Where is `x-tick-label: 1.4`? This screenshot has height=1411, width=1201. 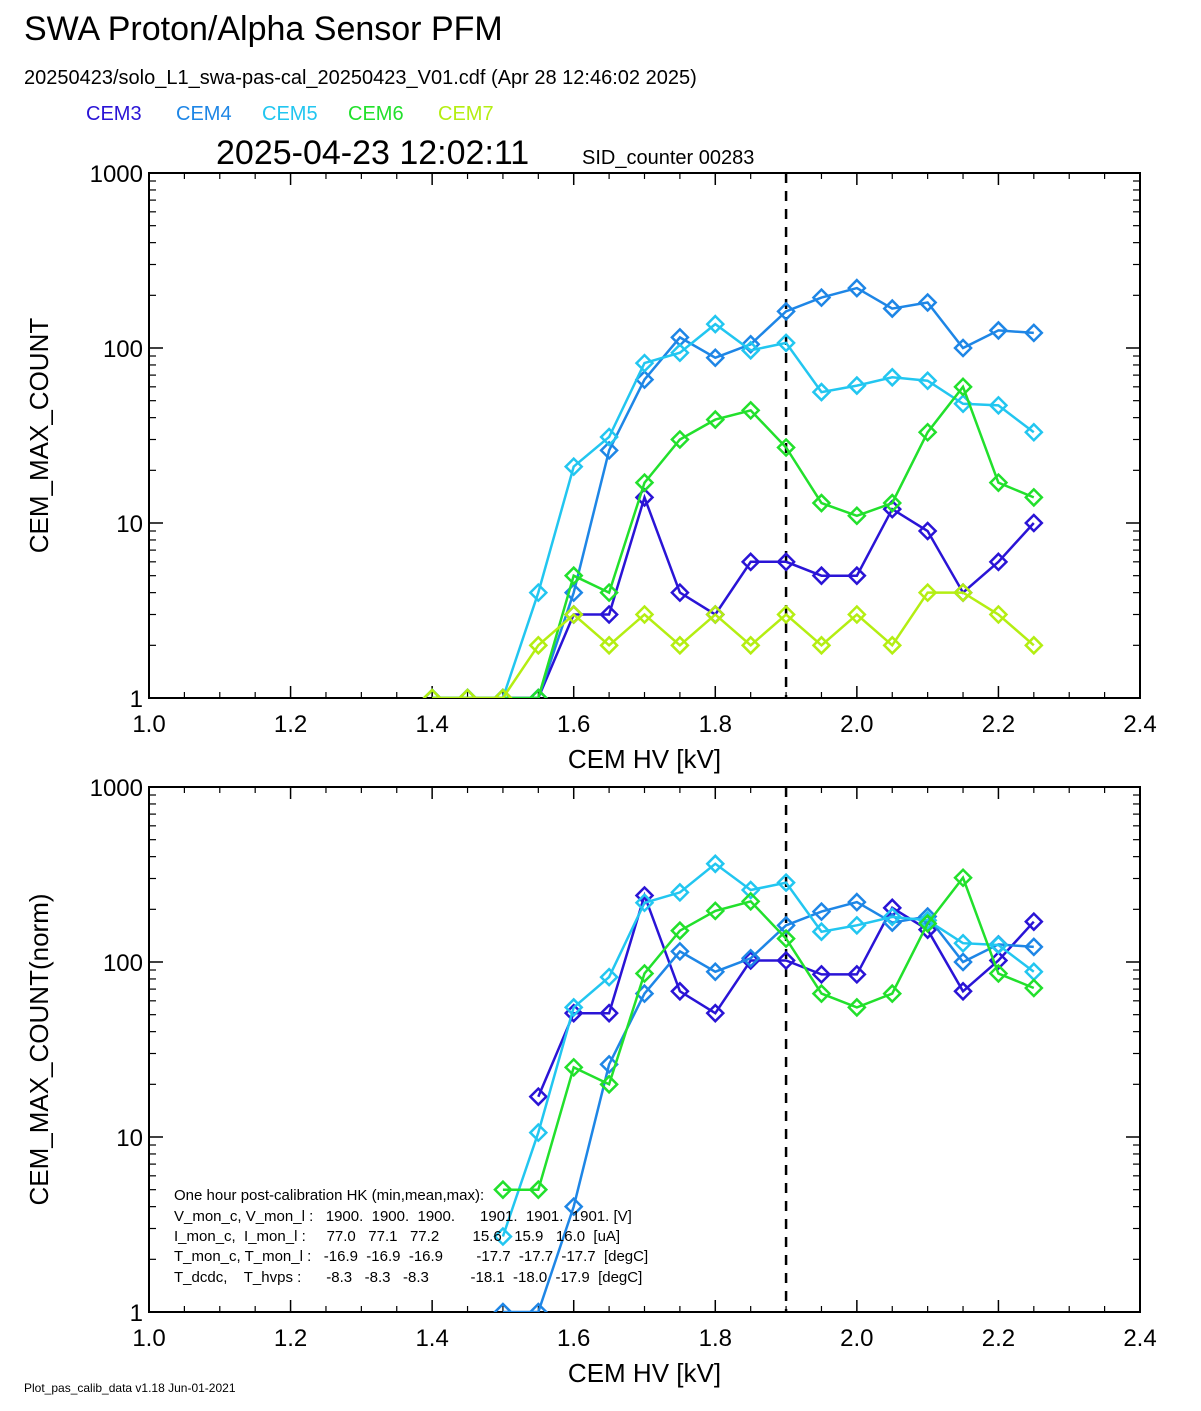 x-tick-label: 1.4 is located at coordinates (431, 1338).